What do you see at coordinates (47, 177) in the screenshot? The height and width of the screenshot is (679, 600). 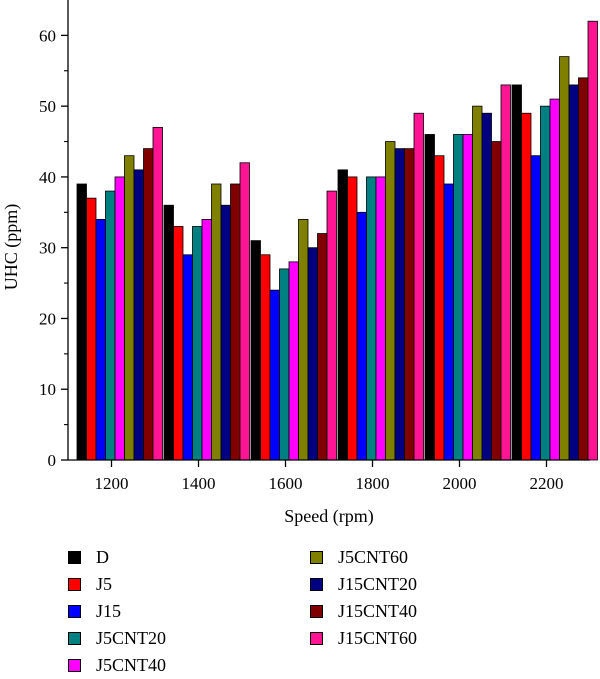 I see `y-tick-label: 40` at bounding box center [47, 177].